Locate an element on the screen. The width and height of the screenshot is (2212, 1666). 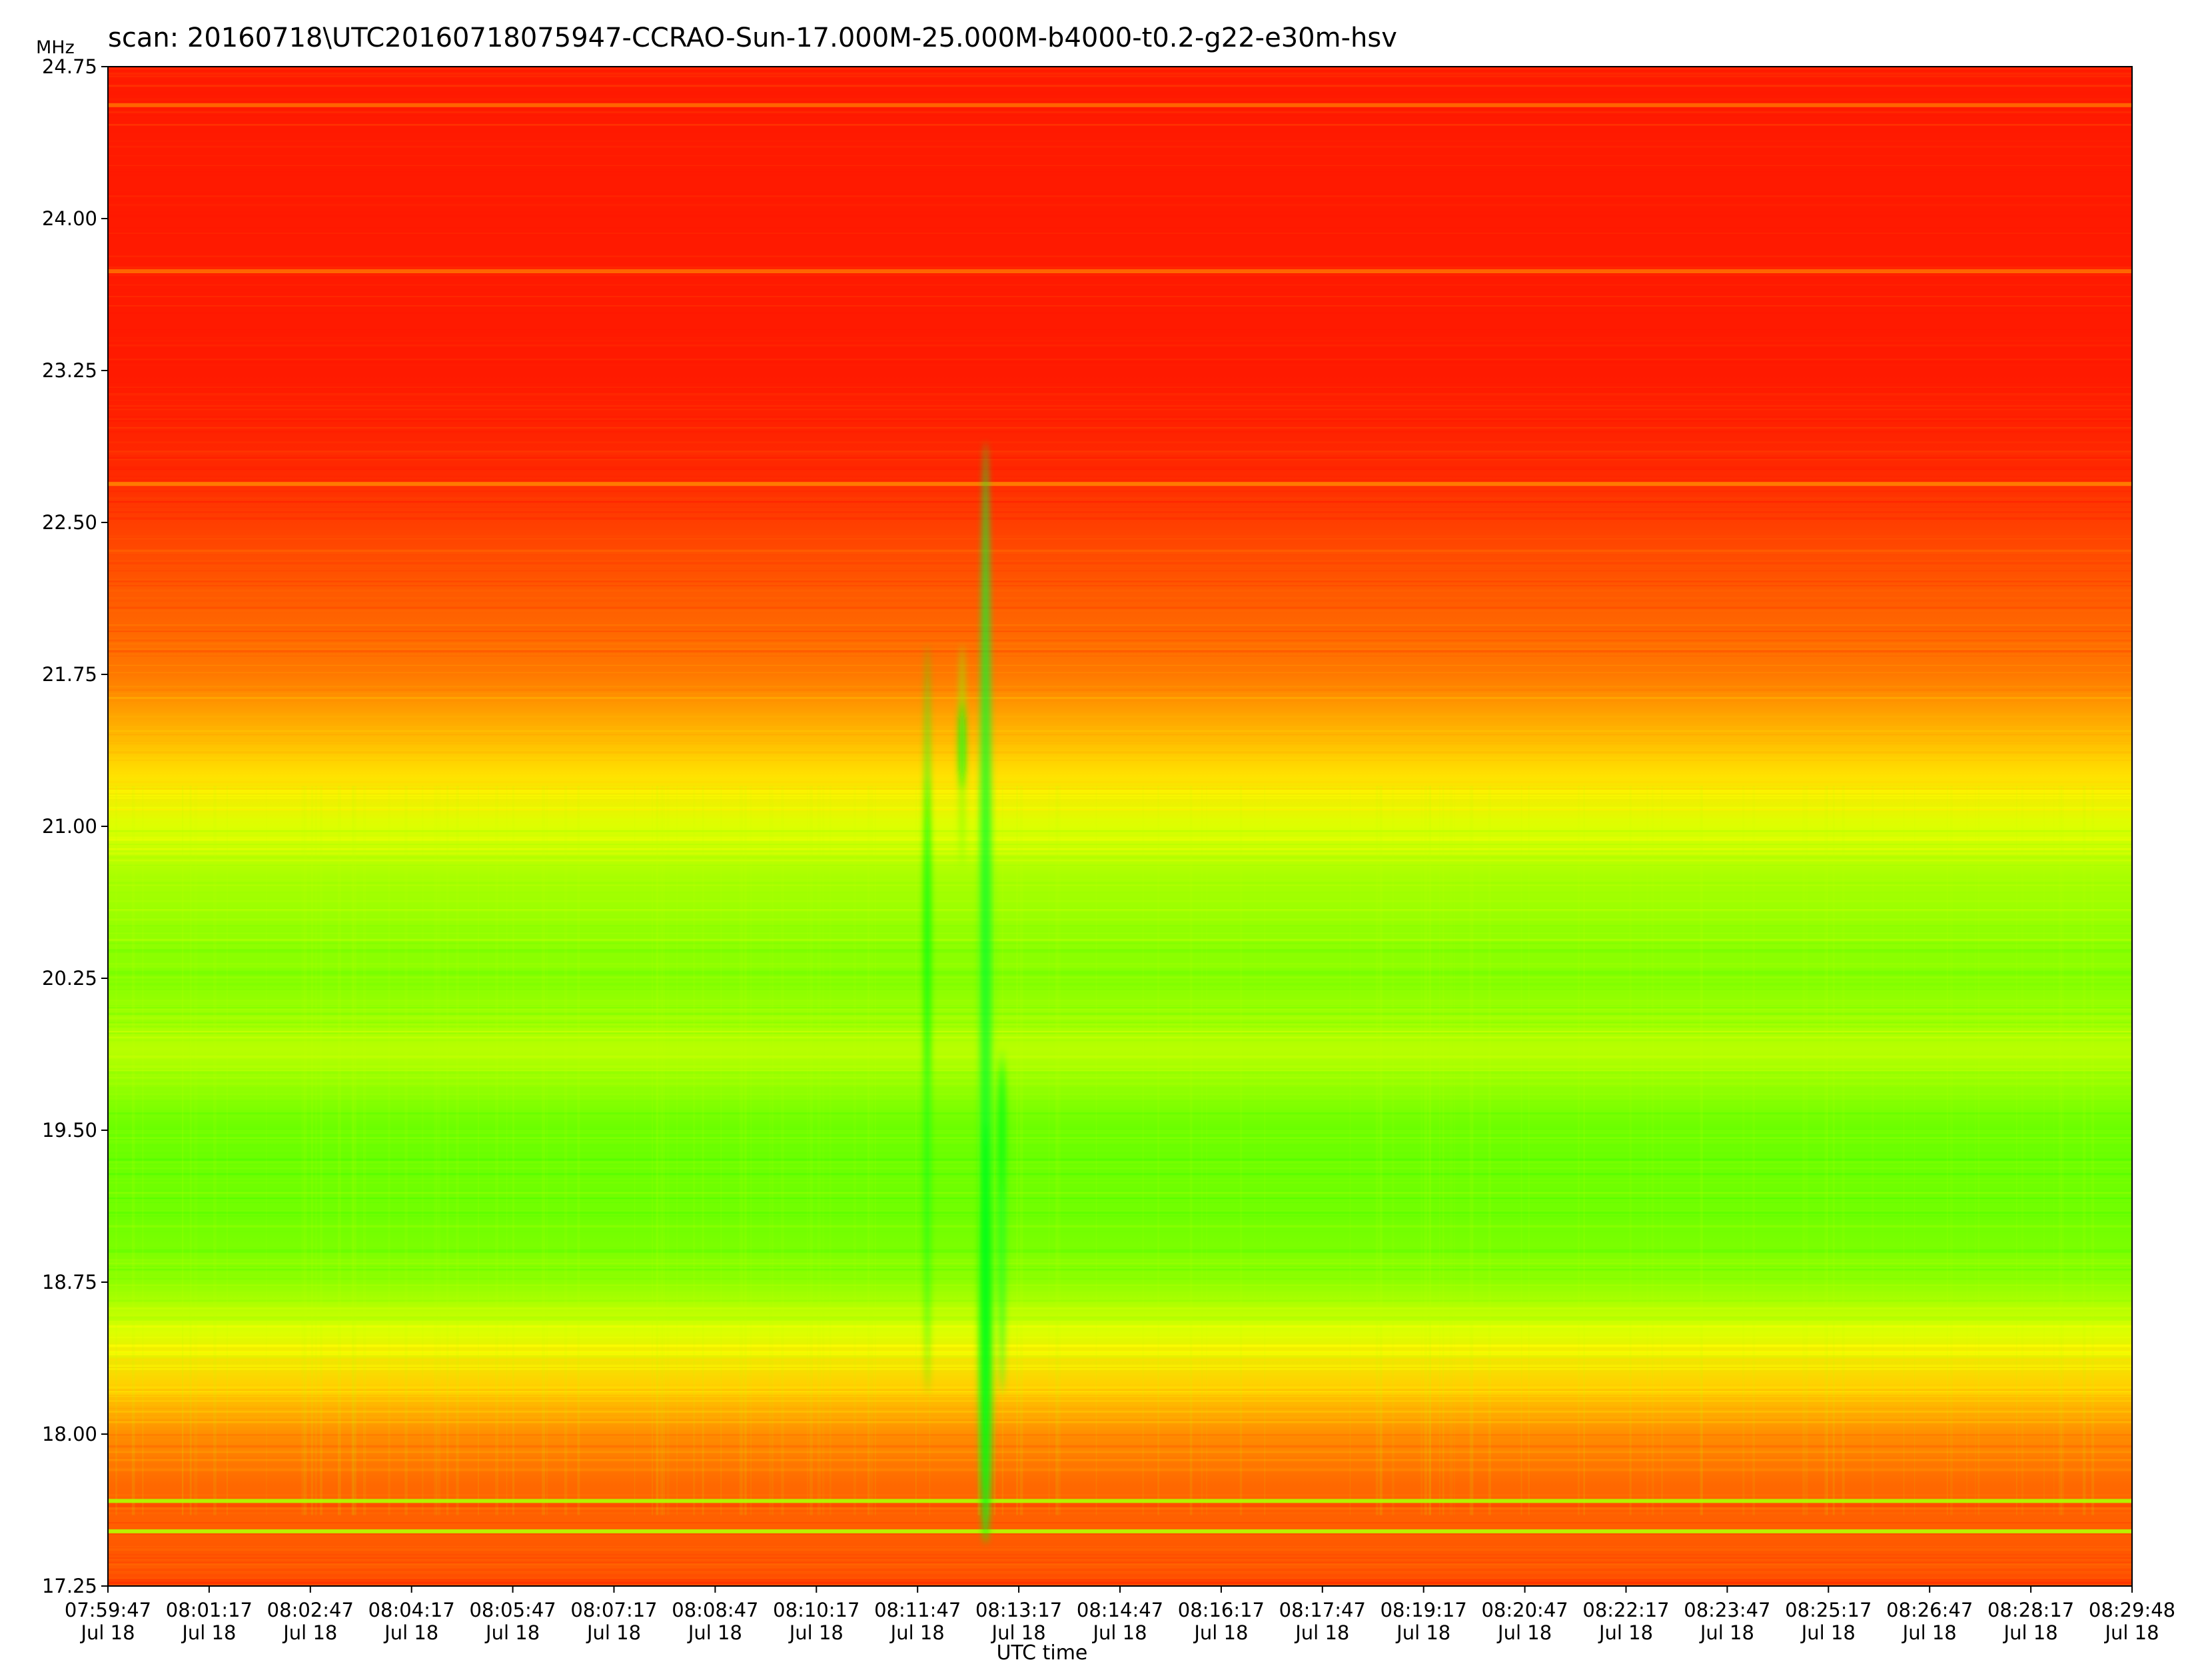
x-tick-time-label: 08:01:17 is located at coordinates (209, 1610).